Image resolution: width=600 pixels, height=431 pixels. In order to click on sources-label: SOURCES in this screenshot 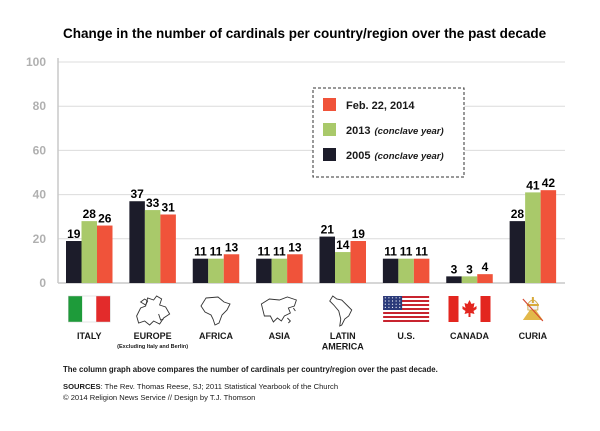, I will do `click(82, 386)`.